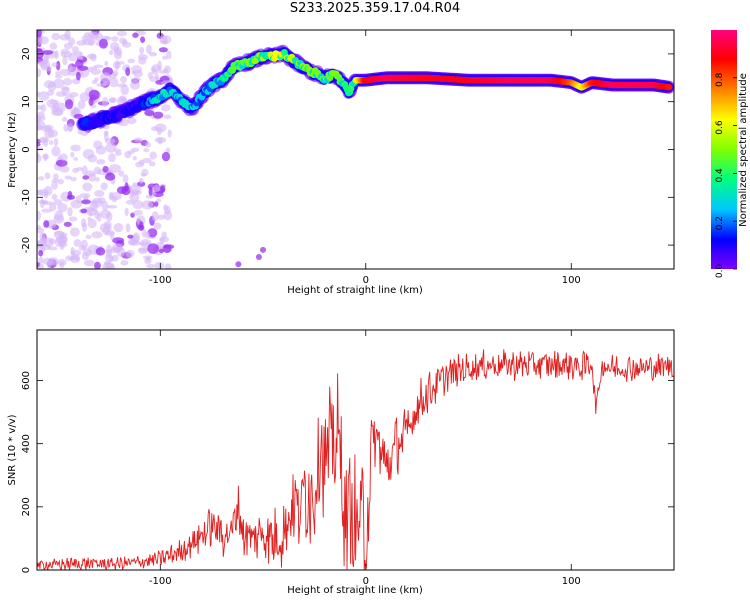 This screenshot has width=750, height=600. What do you see at coordinates (743, 150) in the screenshot?
I see `colorbar-label: Normalized spectral amplitude` at bounding box center [743, 150].